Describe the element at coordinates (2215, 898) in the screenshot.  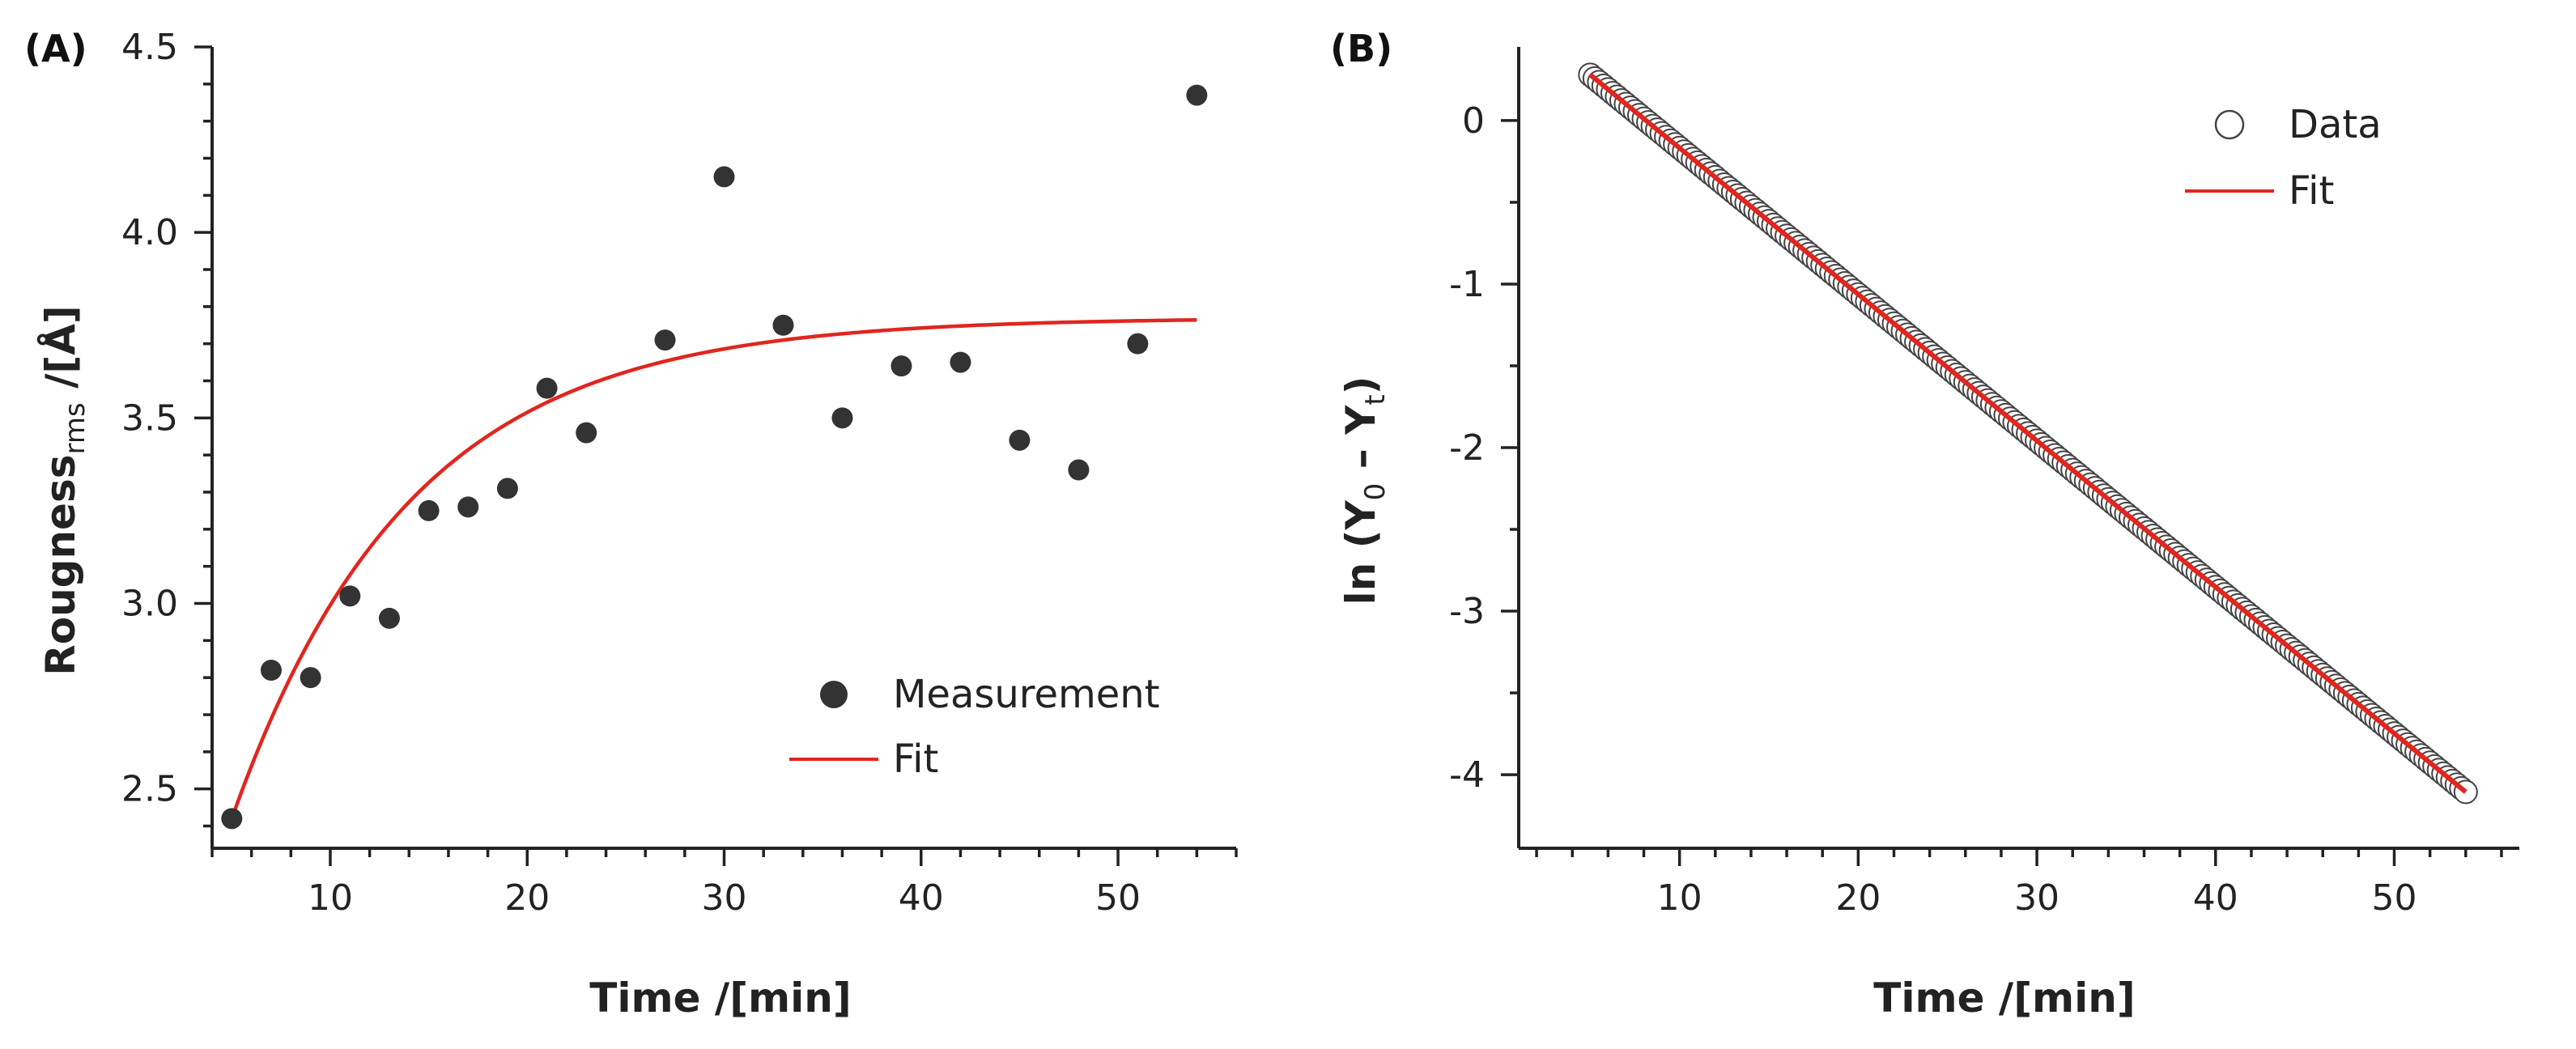
I see `panel-b-x-tick-label: 40` at that location.